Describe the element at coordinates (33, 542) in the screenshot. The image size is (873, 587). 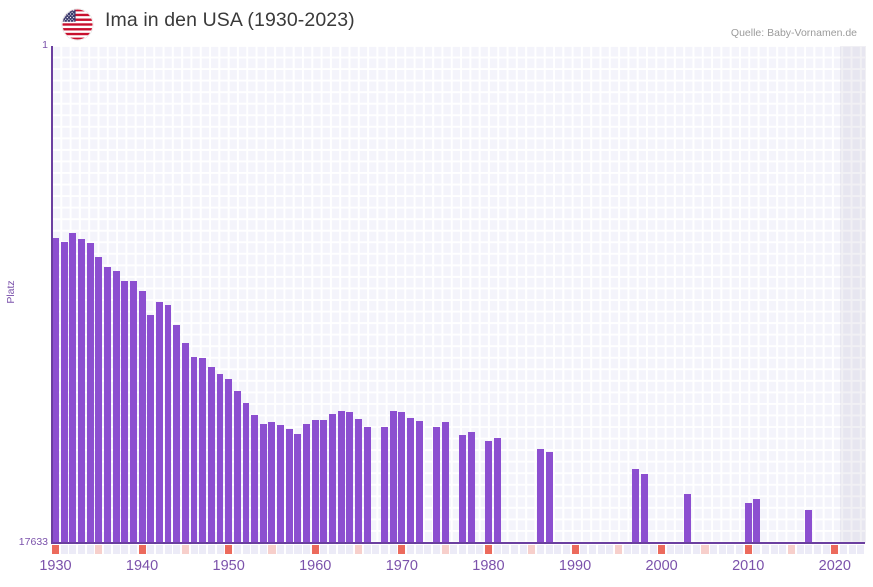
I see `y-axis-tick-bottom: 17633` at that location.